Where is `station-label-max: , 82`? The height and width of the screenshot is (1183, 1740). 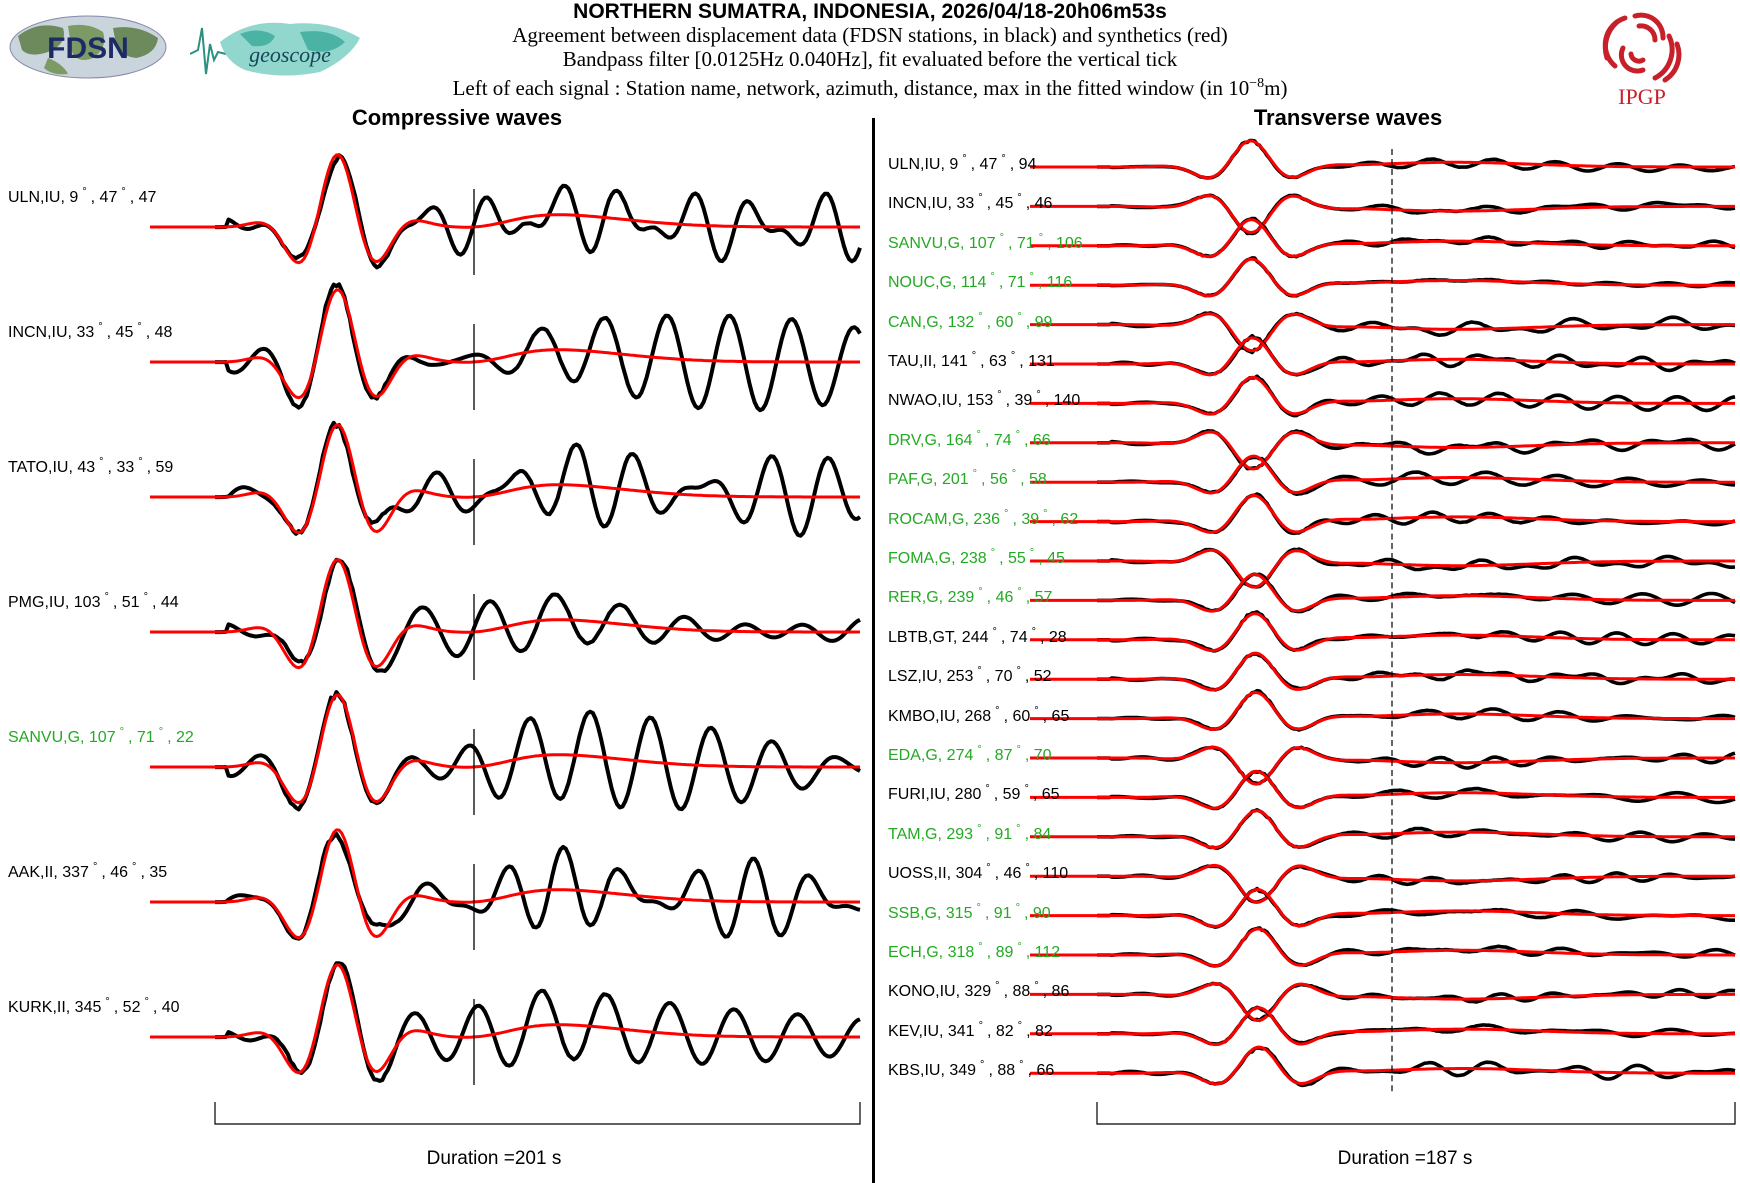 station-label-max: , 82 is located at coordinates (1039, 1031).